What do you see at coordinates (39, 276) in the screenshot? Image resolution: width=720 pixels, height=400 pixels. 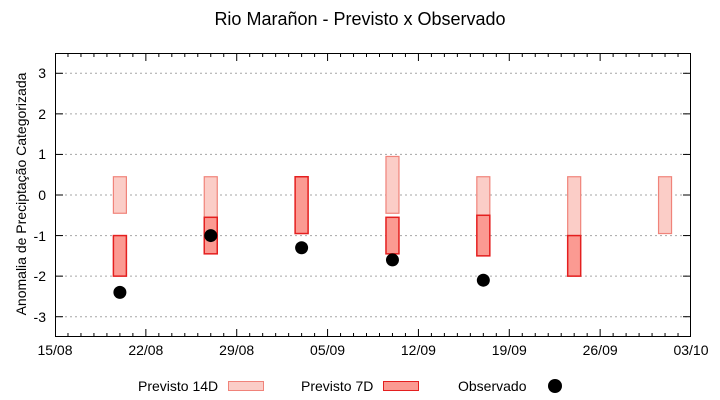 I see `y-tick-label: -2` at bounding box center [39, 276].